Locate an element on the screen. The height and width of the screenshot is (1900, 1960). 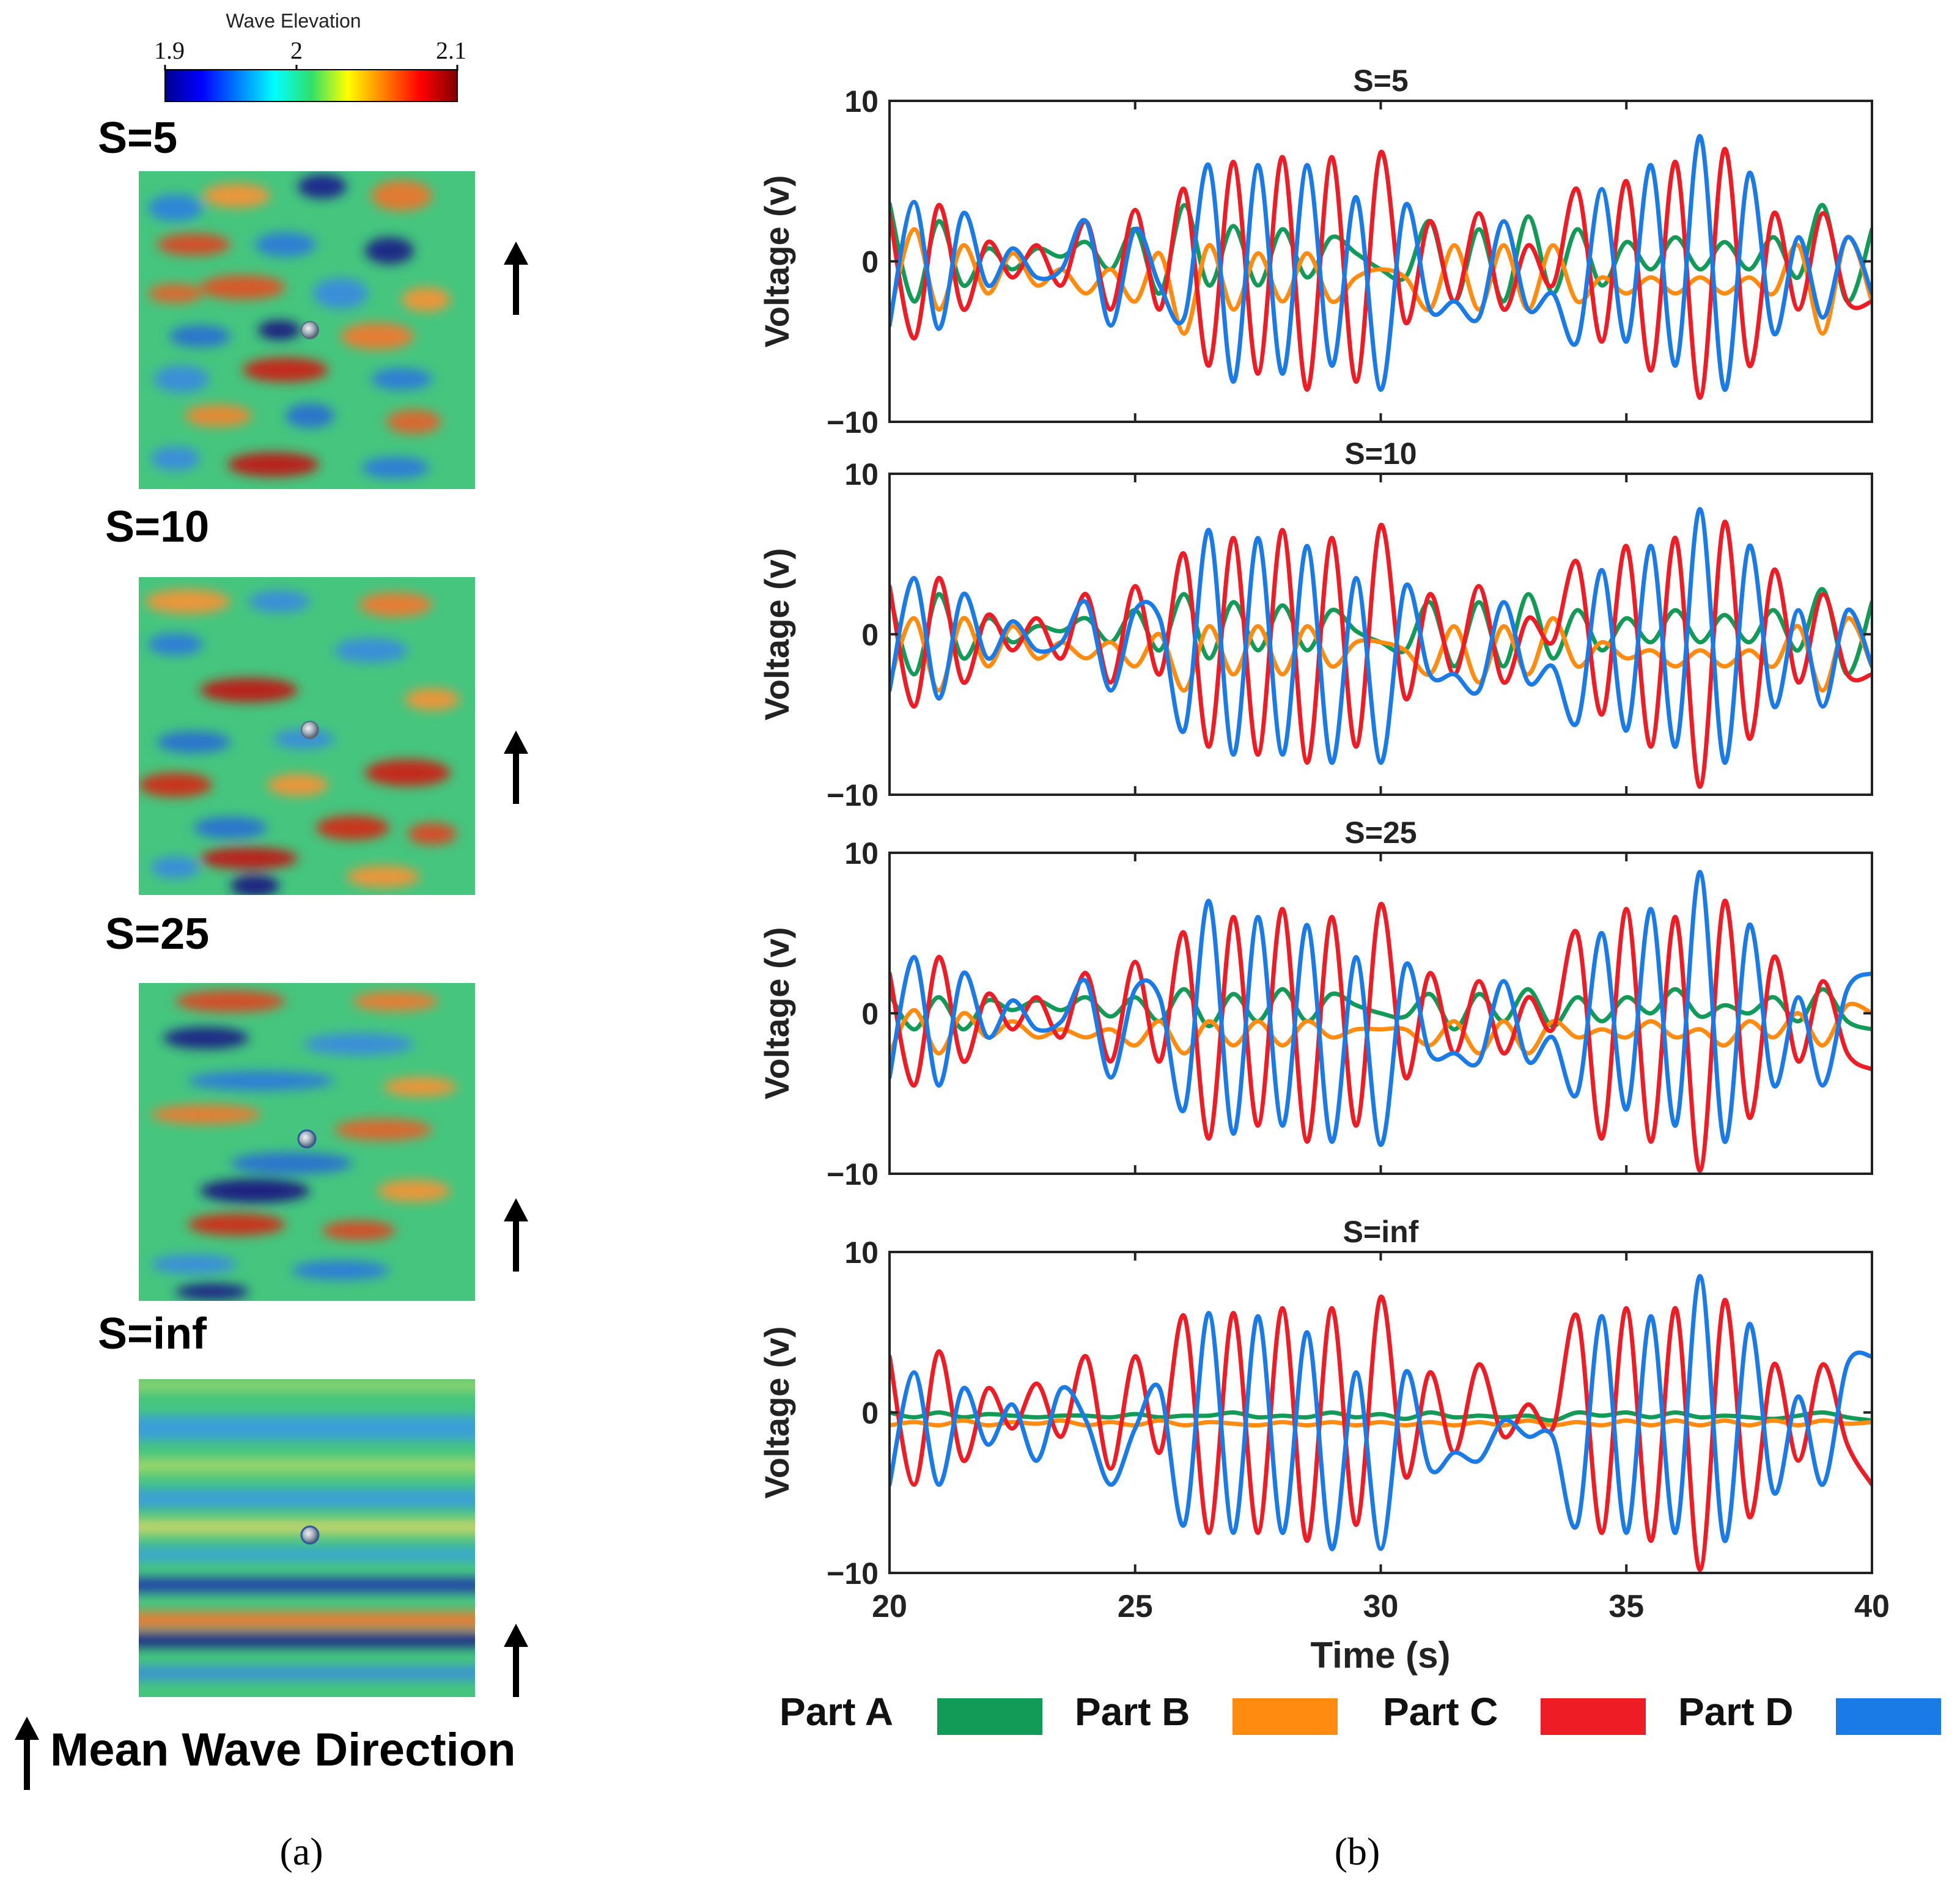
subplot-0: S=5 Voltage (v) 10 0 −10 is located at coordinates (1315, 252).